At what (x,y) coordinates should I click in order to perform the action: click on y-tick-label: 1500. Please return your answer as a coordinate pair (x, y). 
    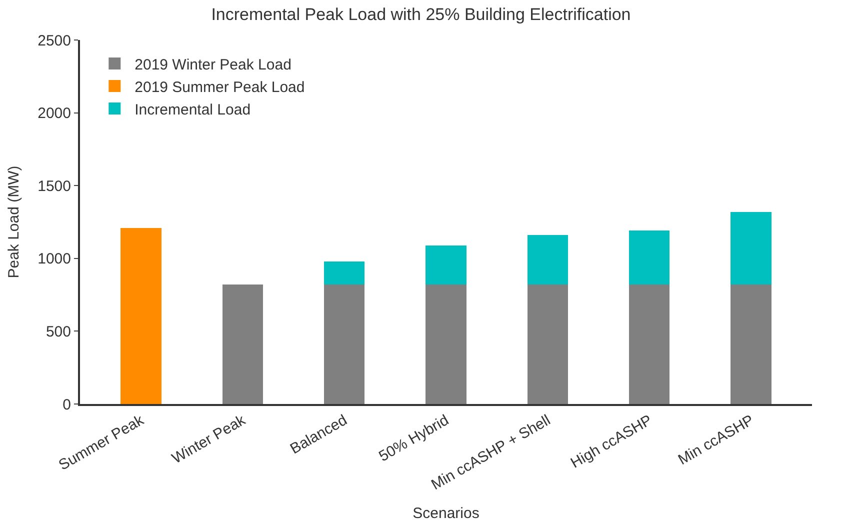
    Looking at the image, I should click on (54, 186).